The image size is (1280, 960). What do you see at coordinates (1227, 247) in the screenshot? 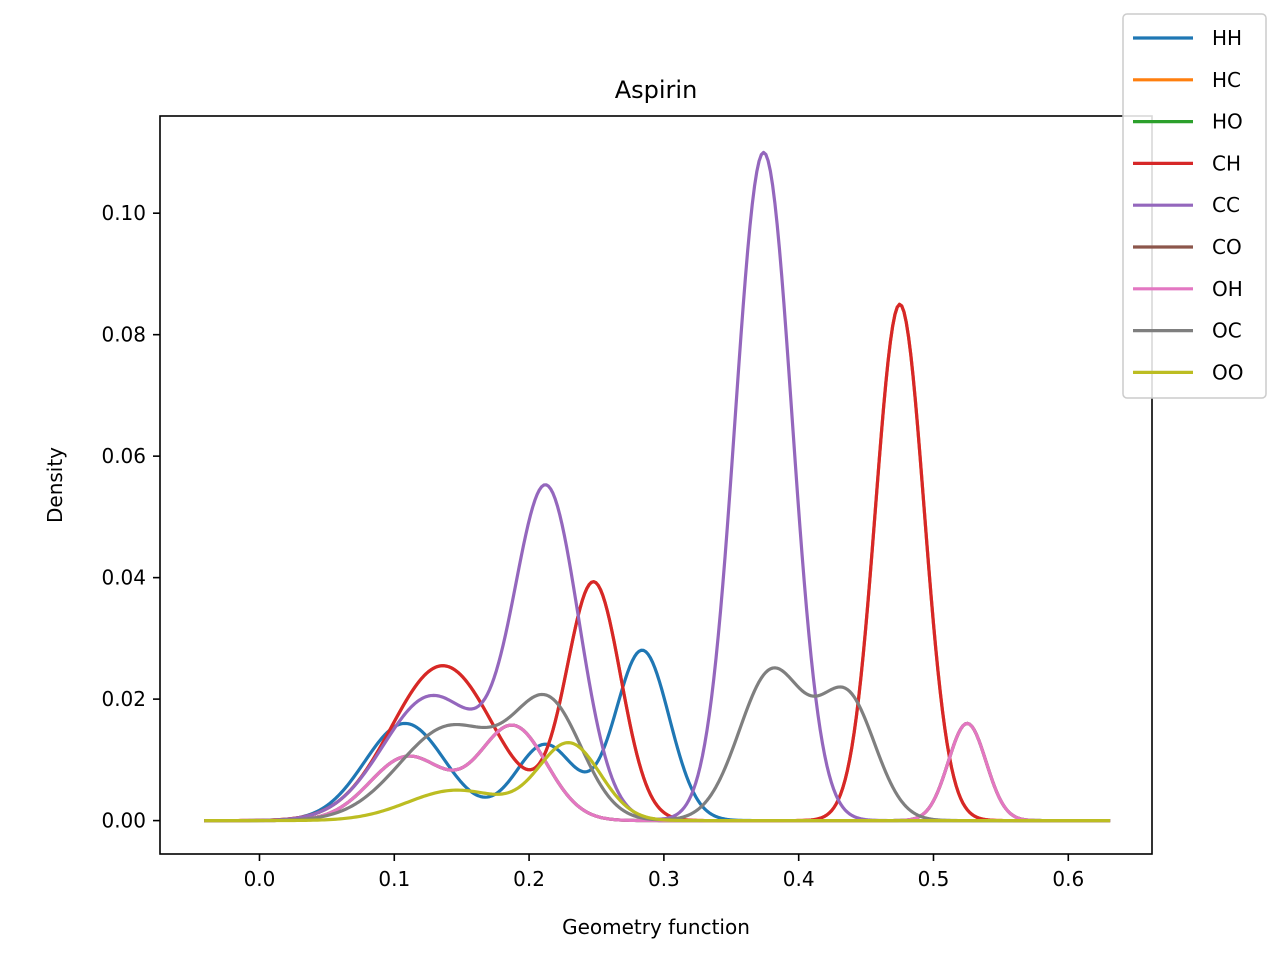
I see `legend-label-co: CO` at bounding box center [1227, 247].